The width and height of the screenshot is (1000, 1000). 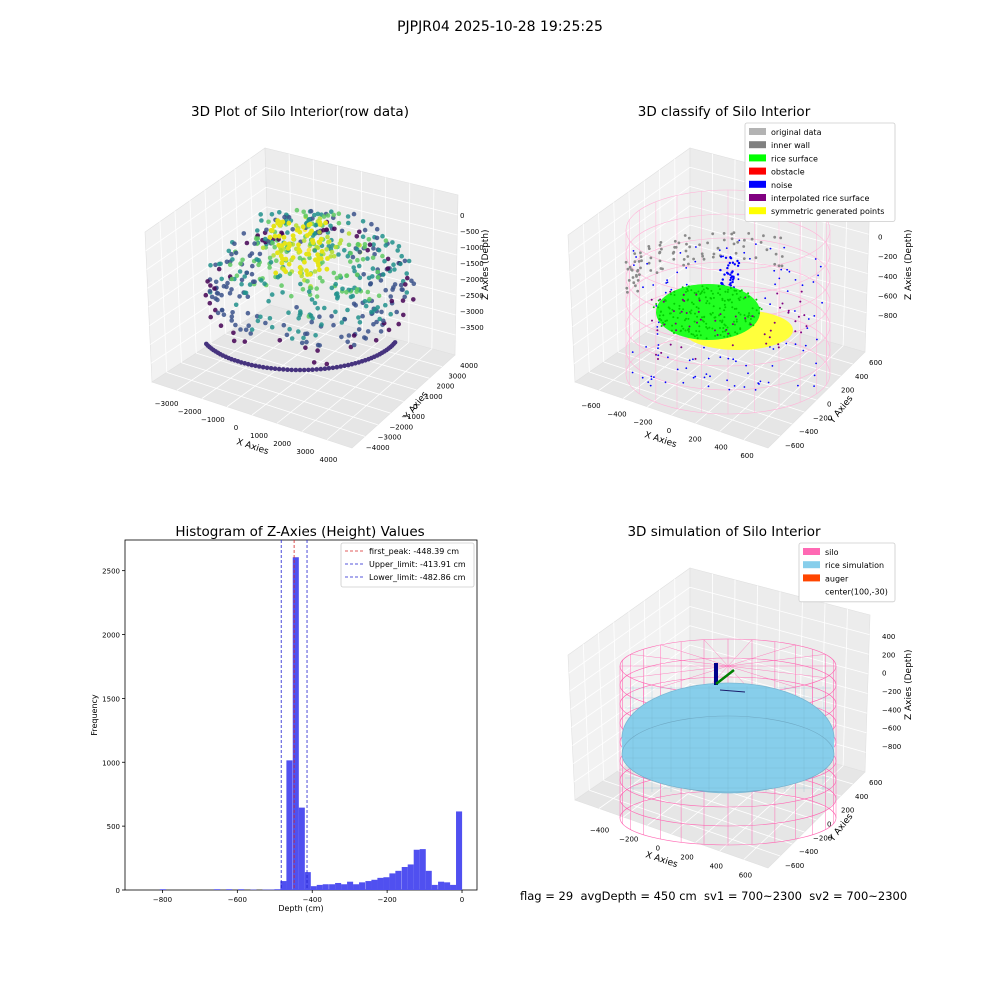 I want to click on tick-label: 500, so click(x=113, y=827).